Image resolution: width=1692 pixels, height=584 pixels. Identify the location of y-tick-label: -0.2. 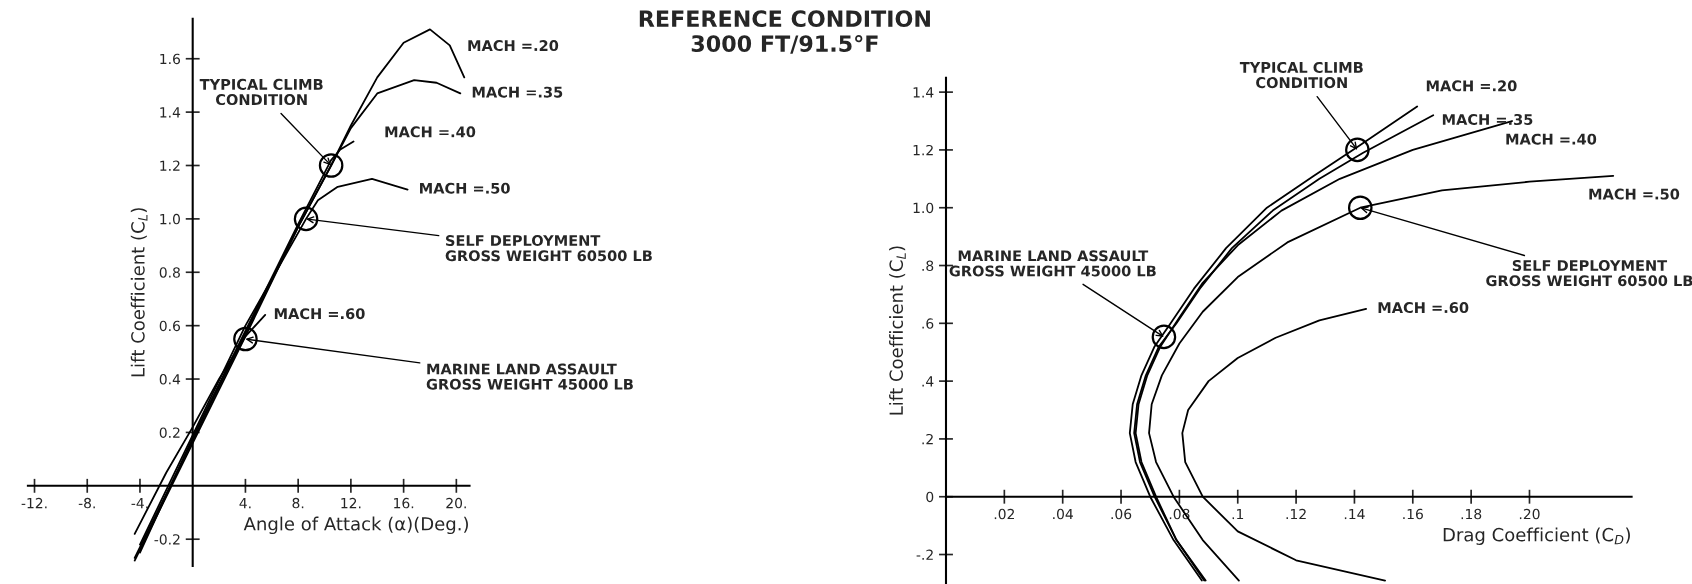
(167, 539).